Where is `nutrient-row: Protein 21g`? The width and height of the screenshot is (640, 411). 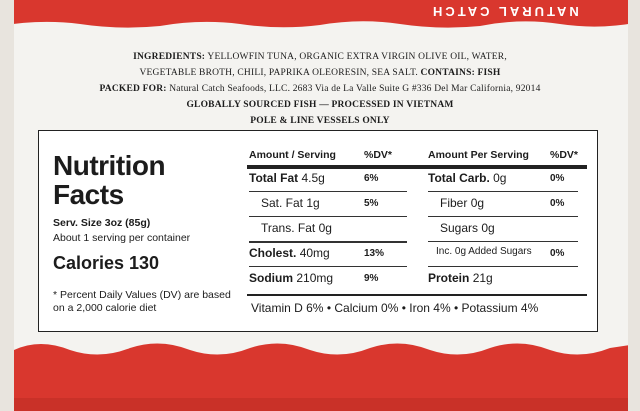
nutrient-row: Protein 21g is located at coordinates (460, 278).